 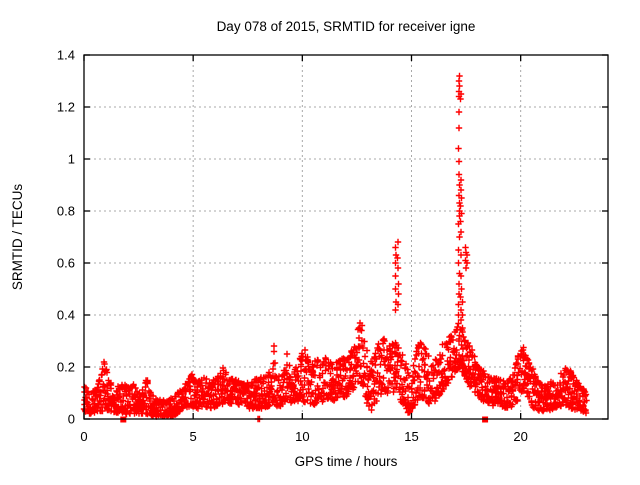 I want to click on y-axis-label: SRMTID / TECUs, so click(x=17, y=237).